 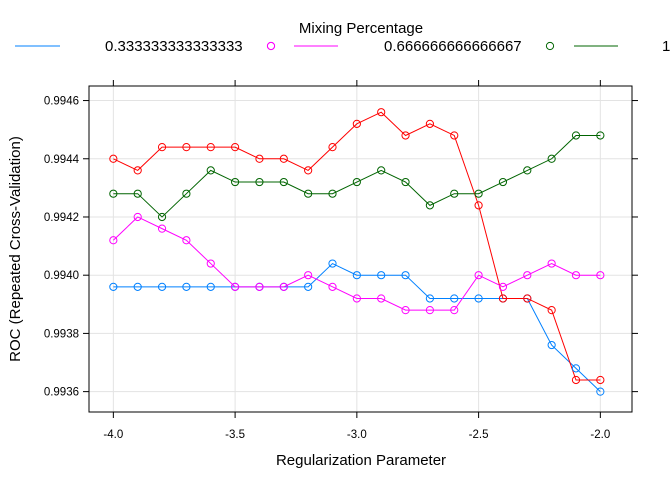 I want to click on x-axis-title: Regularization Parameter, so click(x=361, y=460).